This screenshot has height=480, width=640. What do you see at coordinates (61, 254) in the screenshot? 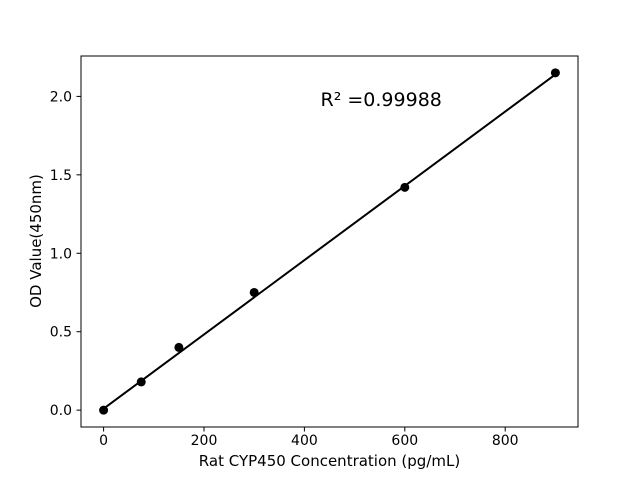
I see `y-tick-label: 1.0` at bounding box center [61, 254].